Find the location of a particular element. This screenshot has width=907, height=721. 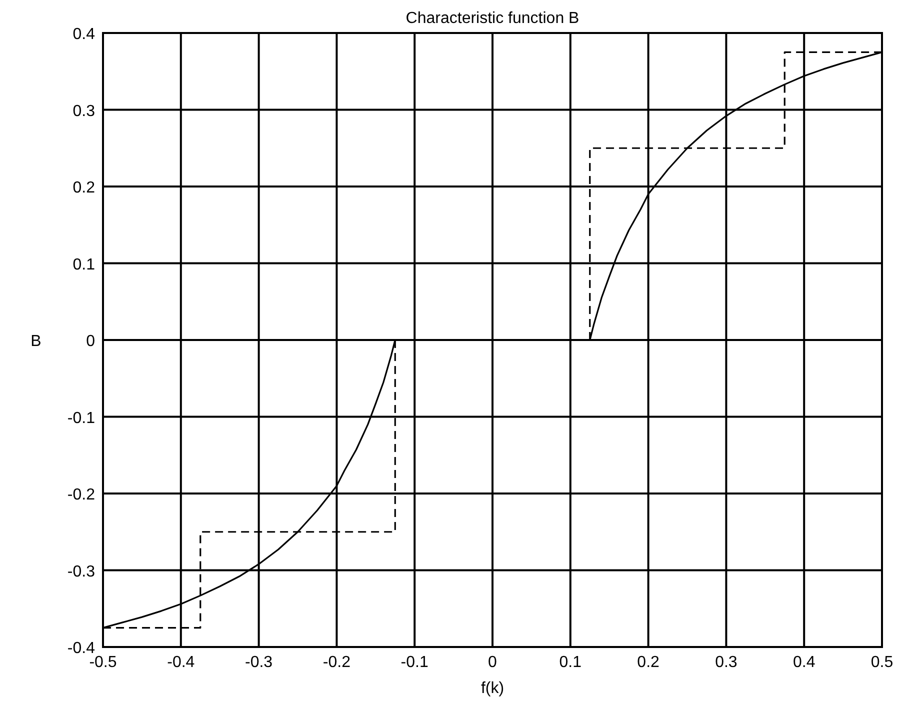

x-tick-label: -0.1 is located at coordinates (414, 662).